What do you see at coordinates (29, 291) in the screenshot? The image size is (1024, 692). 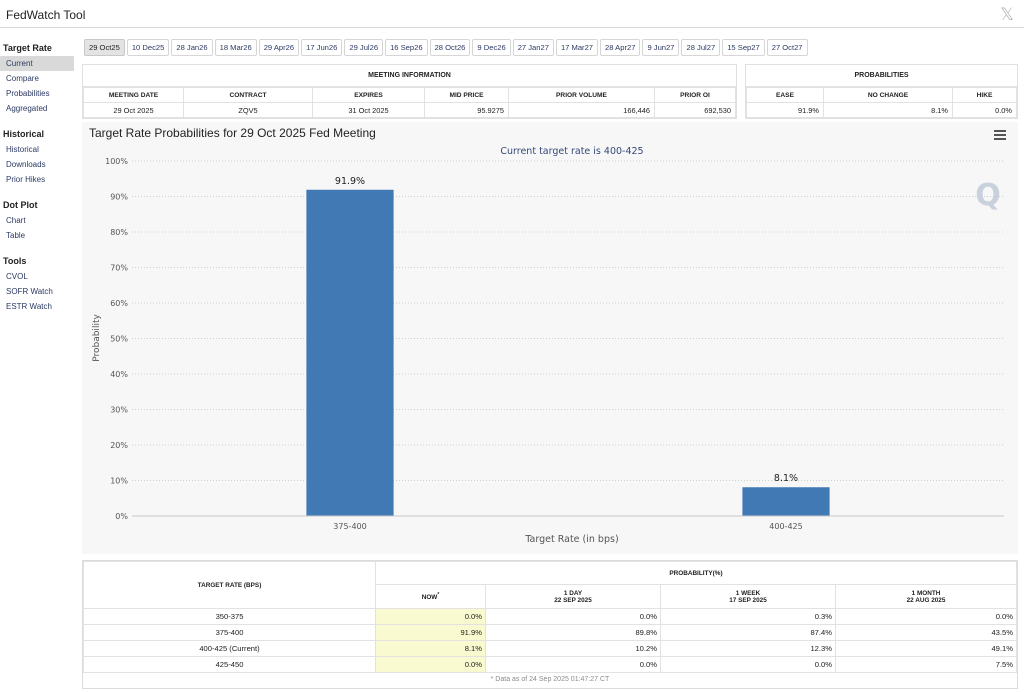 I see `sidebar-item-sofr-watch: SOFR Watch` at bounding box center [29, 291].